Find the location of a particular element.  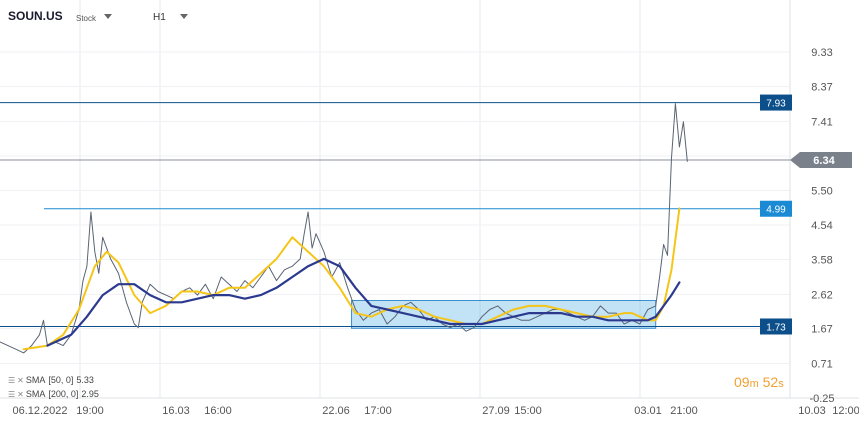

indicator-sma200: ☰ ✕ SMA [200, 0] 2.95 is located at coordinates (53, 394).